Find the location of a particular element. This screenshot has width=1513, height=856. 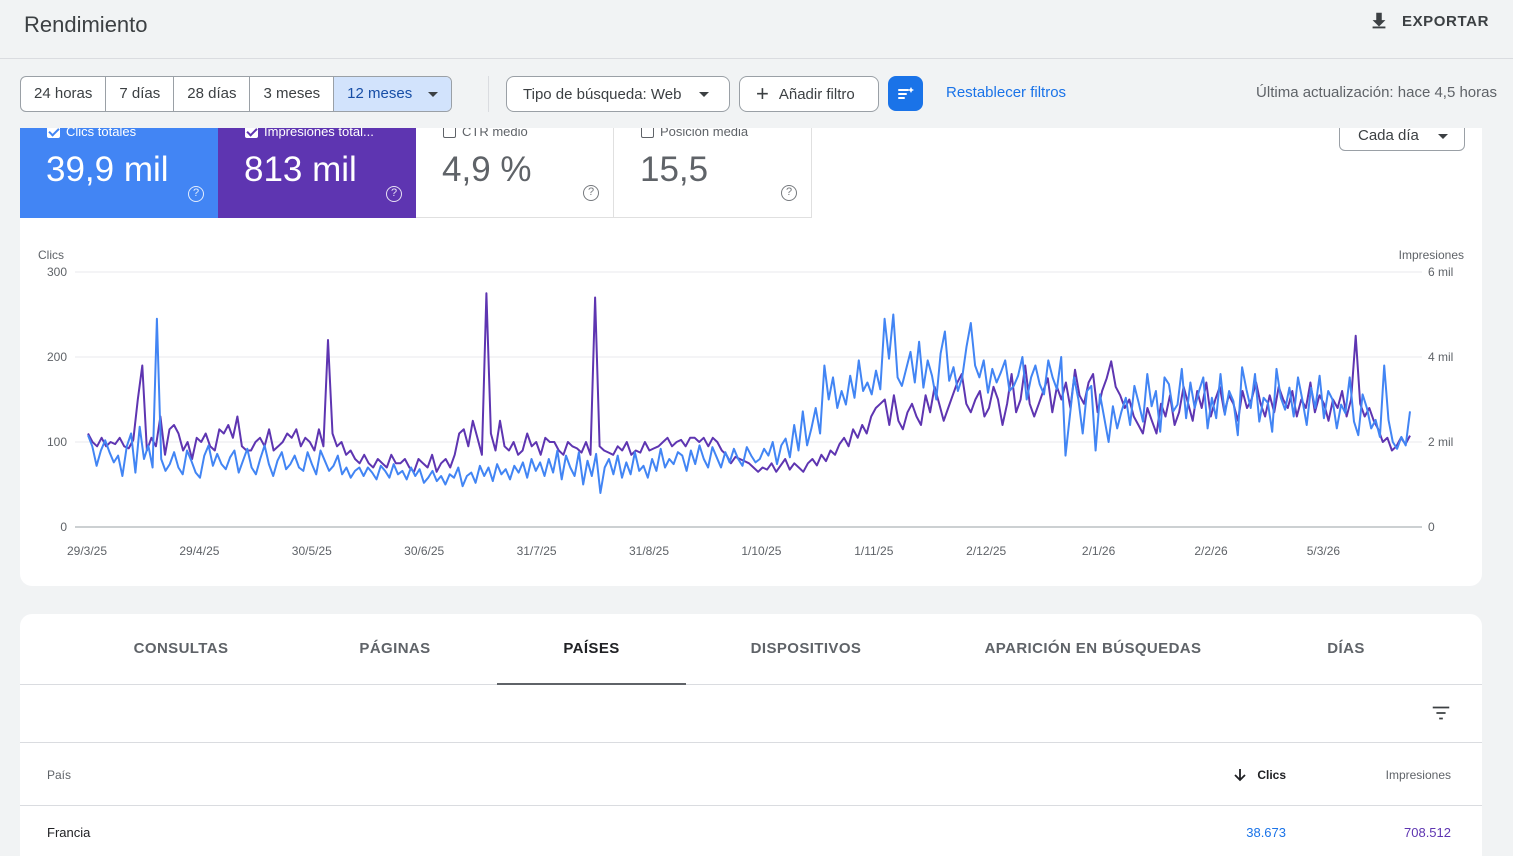

tab-paises: PAÍSES is located at coordinates (591, 649).